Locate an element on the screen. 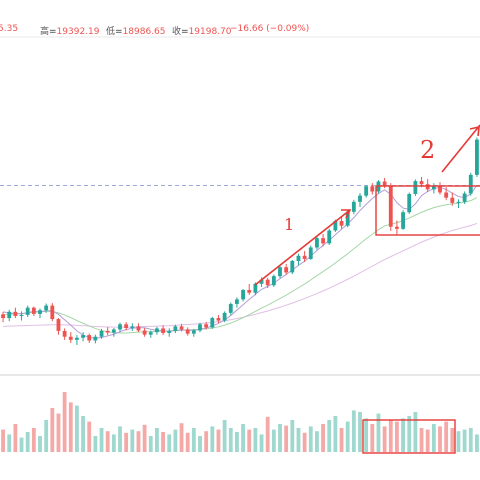 The image size is (480, 480). change-value: −16.66 (−0.09%) is located at coordinates (270, 29).